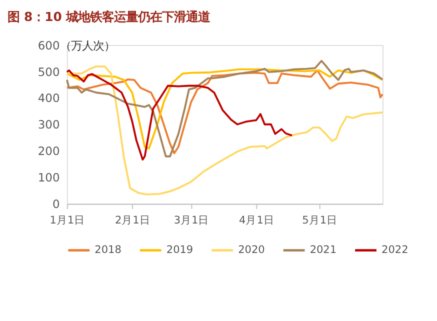  What do you see at coordinates (49, 125) in the screenshot?
I see `y-tick-label: 300` at bounding box center [49, 125].